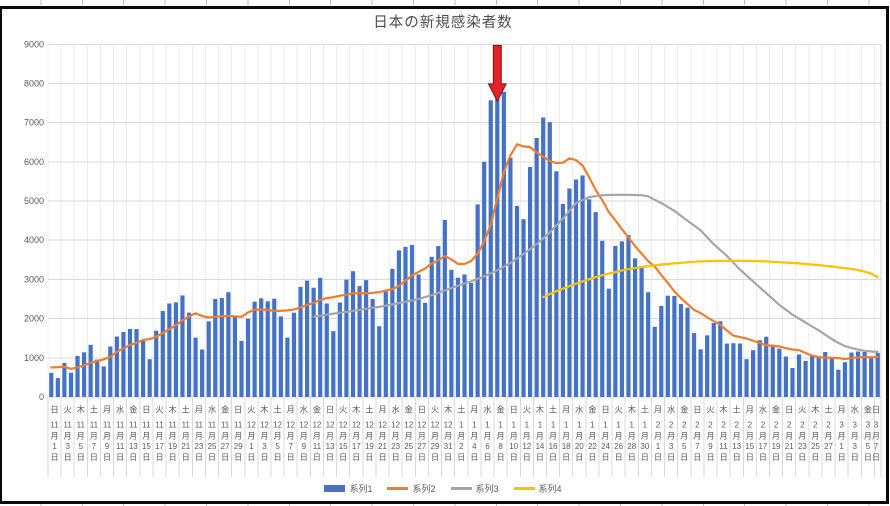 The image size is (890, 506). Describe the element at coordinates (41, 397) in the screenshot. I see `svg-text: 0` at that location.